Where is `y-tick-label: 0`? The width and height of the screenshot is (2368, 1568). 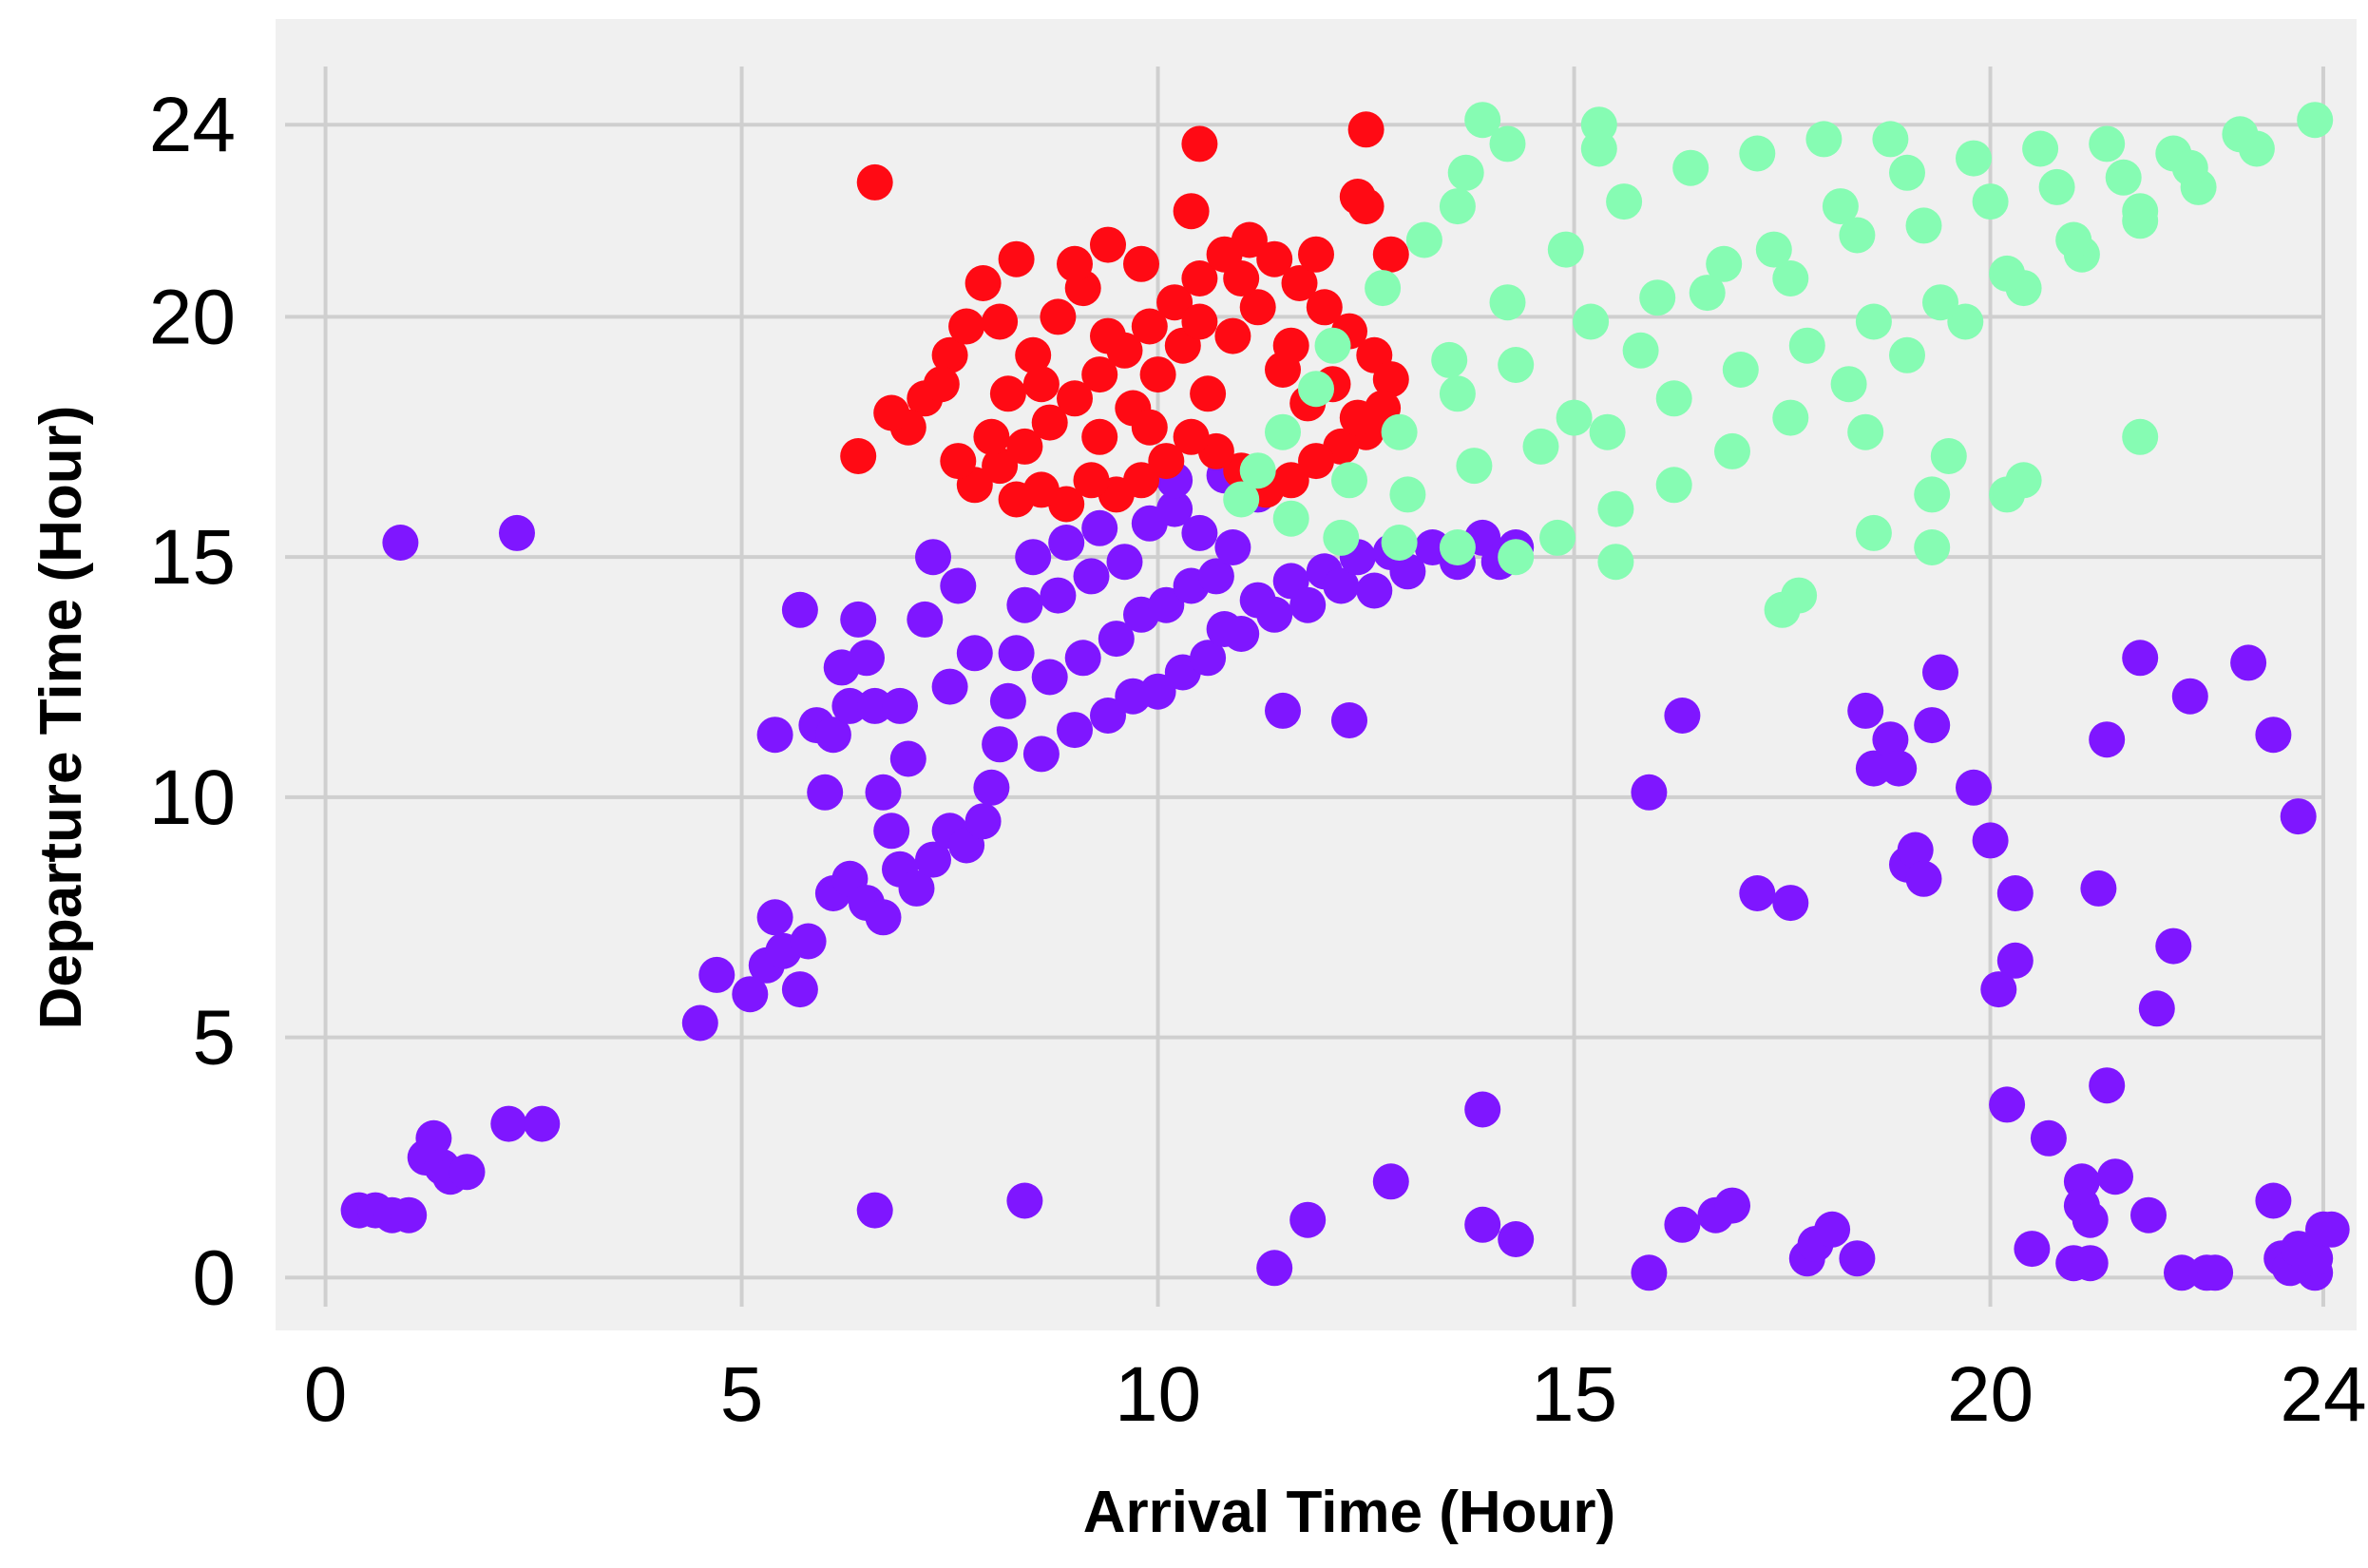 y-tick-label: 0 is located at coordinates (214, 1277).